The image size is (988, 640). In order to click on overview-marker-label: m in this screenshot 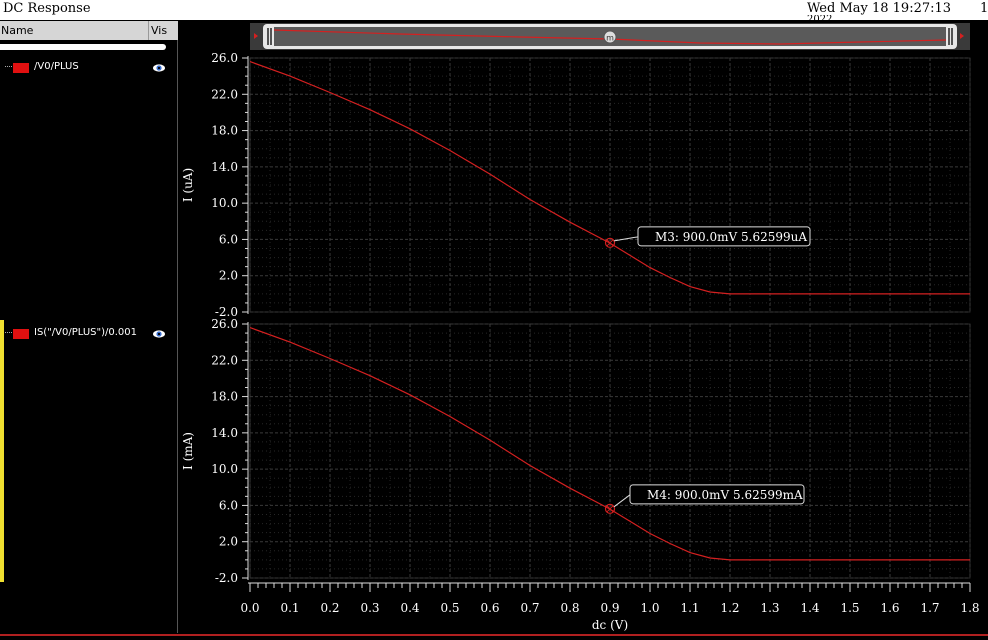, I will do `click(610, 38)`.